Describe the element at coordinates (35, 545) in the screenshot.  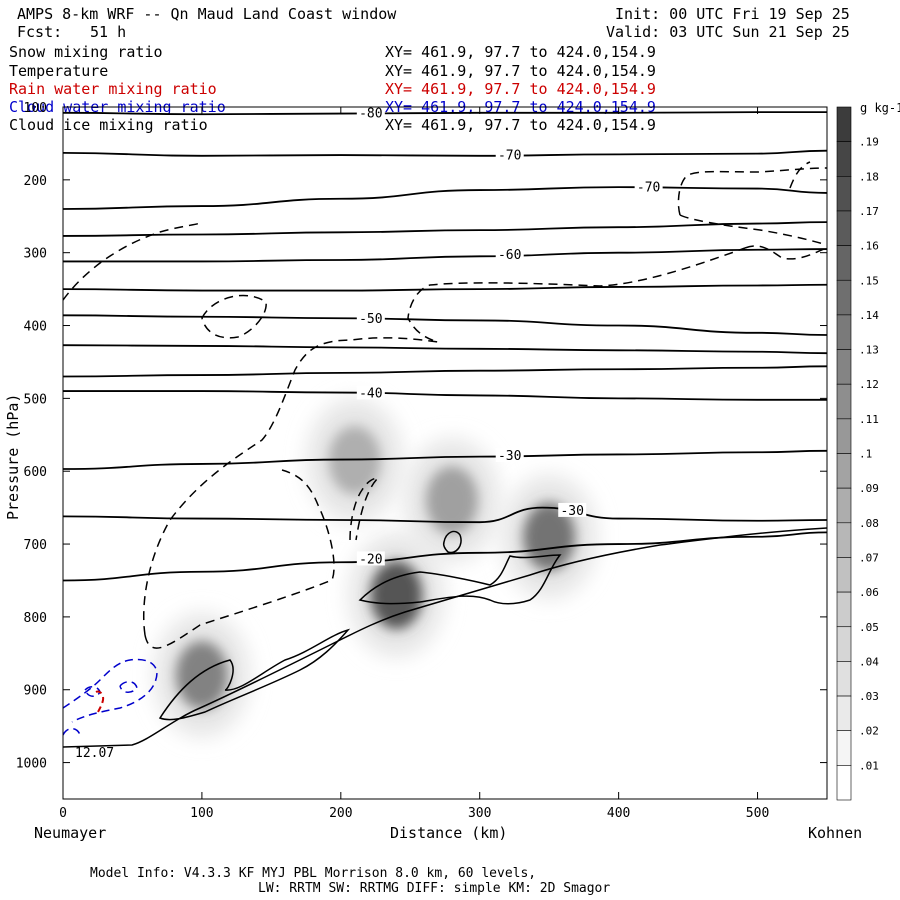
I see `y-tick-label: 700` at that location.